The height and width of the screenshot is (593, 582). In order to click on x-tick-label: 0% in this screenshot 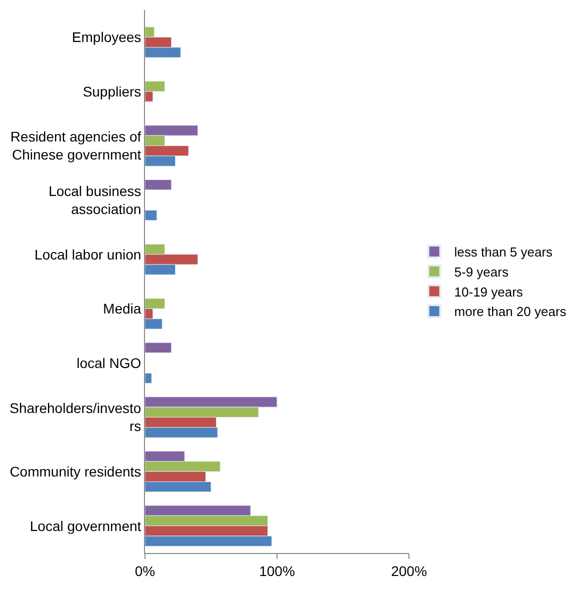, I will do `click(145, 570)`.